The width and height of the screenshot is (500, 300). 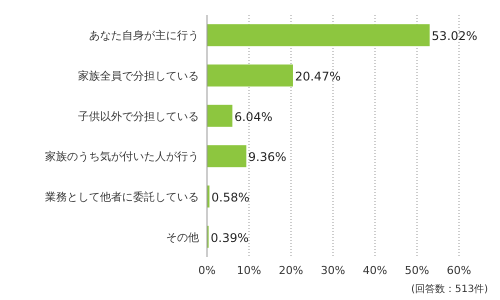 What do you see at coordinates (249, 270) in the screenshot?
I see `x-tick-label: 10%` at bounding box center [249, 270].